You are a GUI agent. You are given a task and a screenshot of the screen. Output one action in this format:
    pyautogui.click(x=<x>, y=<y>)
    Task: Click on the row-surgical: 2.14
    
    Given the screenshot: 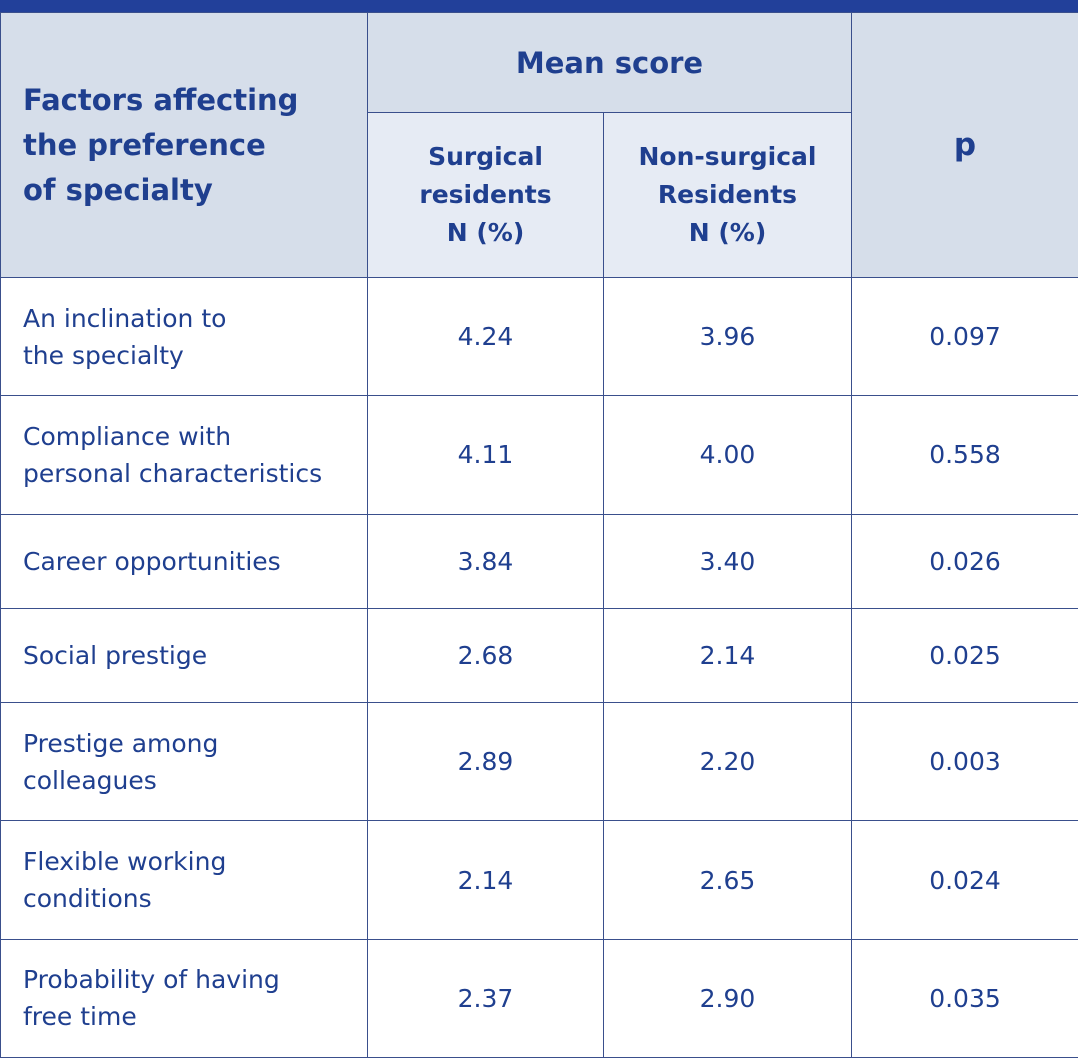 What is the action you would take?
    pyautogui.click(x=485, y=880)
    